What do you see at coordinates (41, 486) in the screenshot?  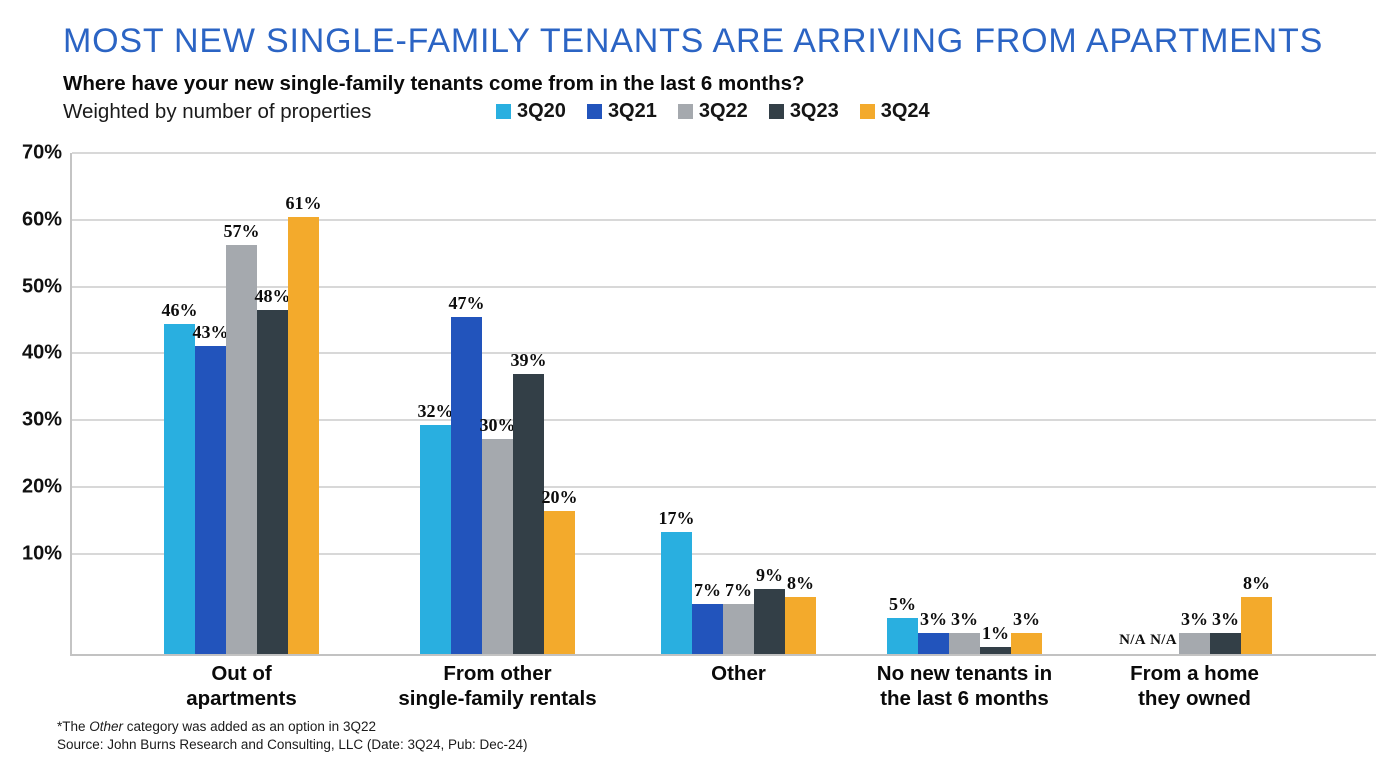 I see `y-tick-label: 20%` at bounding box center [41, 486].